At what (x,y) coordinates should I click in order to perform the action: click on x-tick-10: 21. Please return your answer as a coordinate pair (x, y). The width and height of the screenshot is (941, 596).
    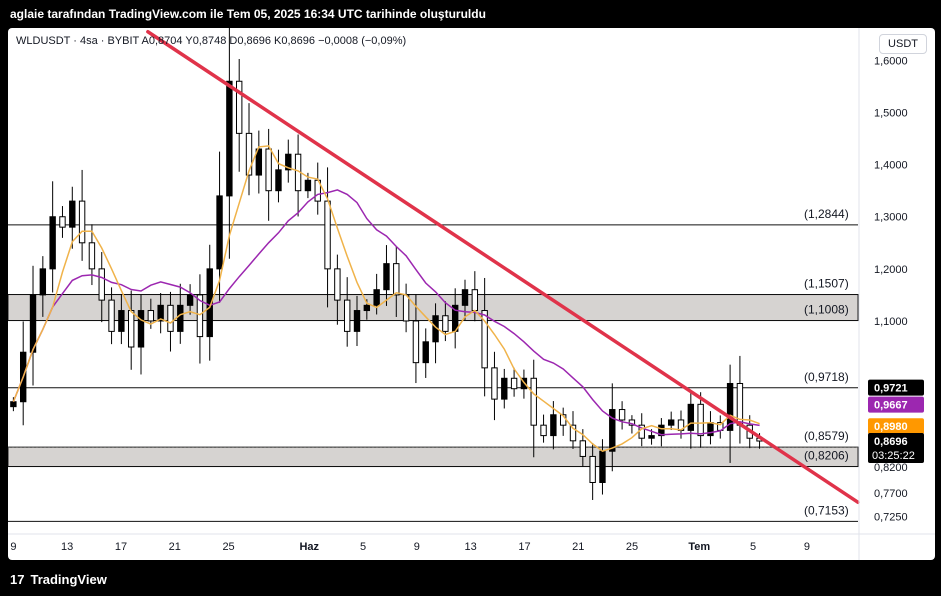
    Looking at the image, I should click on (578, 547).